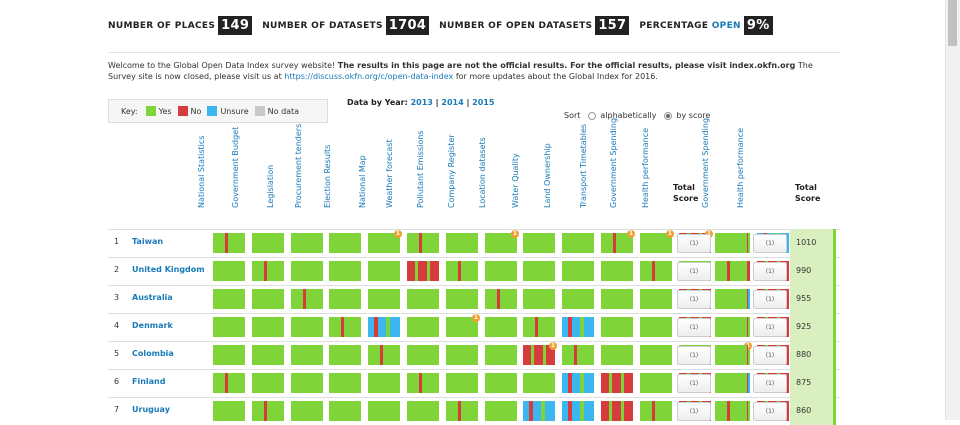 The height and width of the screenshot is (425, 960). I want to click on column-header-label: Government Budget, so click(235, 167).